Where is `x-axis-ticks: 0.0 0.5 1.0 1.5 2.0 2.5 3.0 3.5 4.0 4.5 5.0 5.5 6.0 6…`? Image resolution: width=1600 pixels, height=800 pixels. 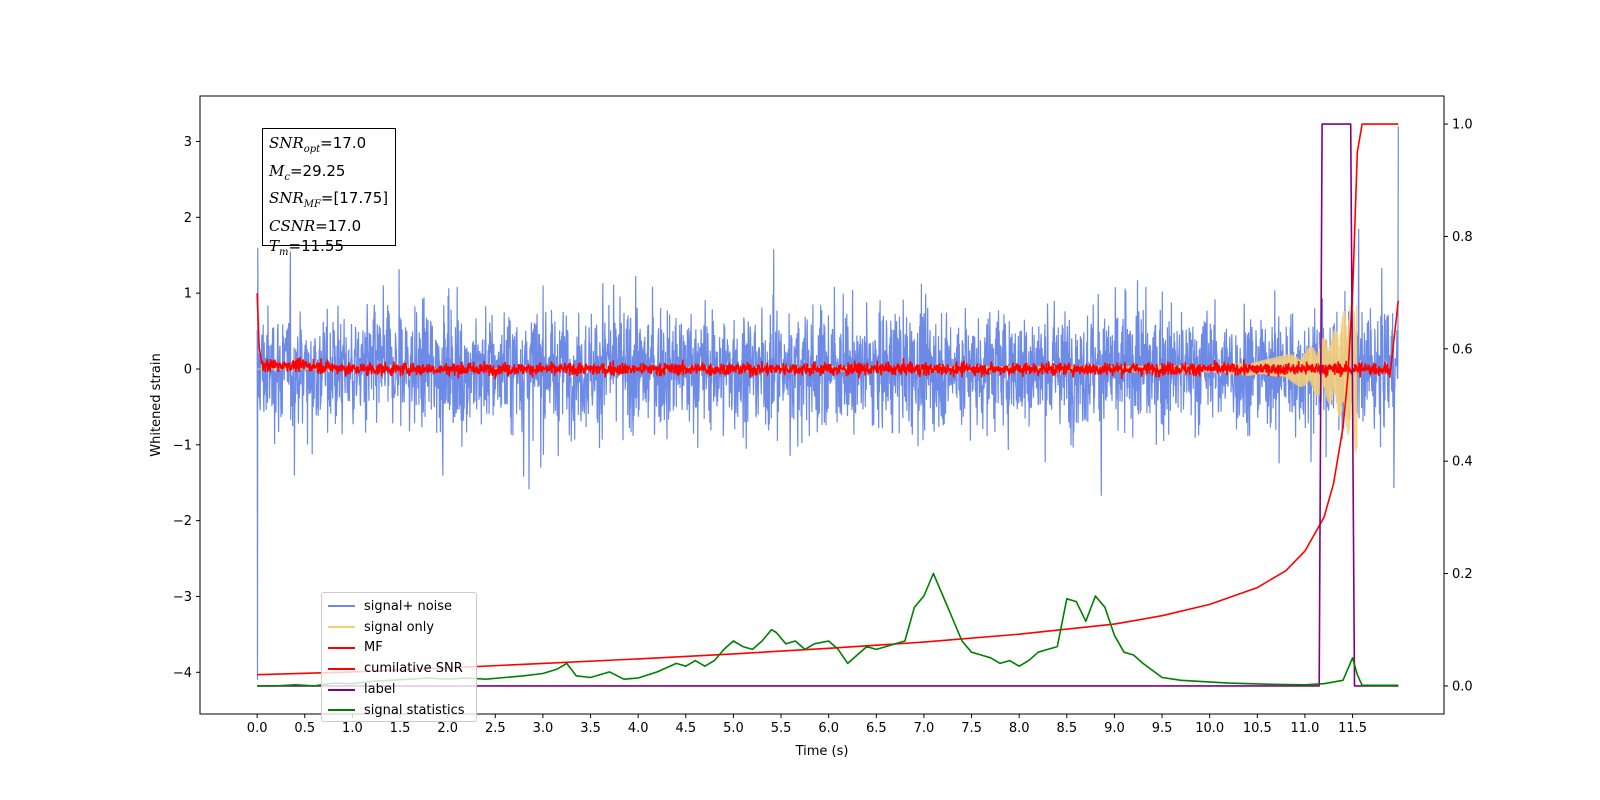 x-axis-ticks: 0.0 0.5 1.0 1.5 2.0 2.5 3.0 3.5 4.0 4.5 5.0 5.5 6.0 6… is located at coordinates (807, 725).